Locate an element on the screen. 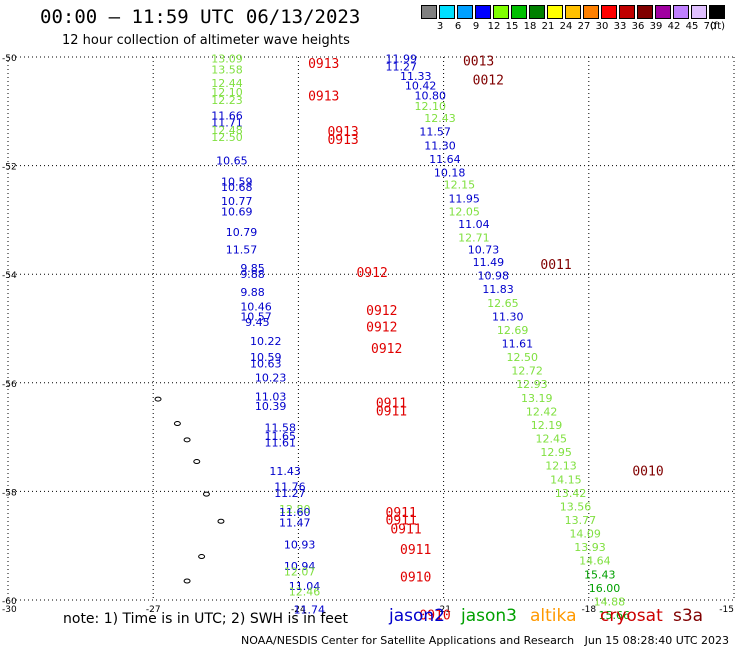  wave-height-value: 10.65 is located at coordinates (232, 161).